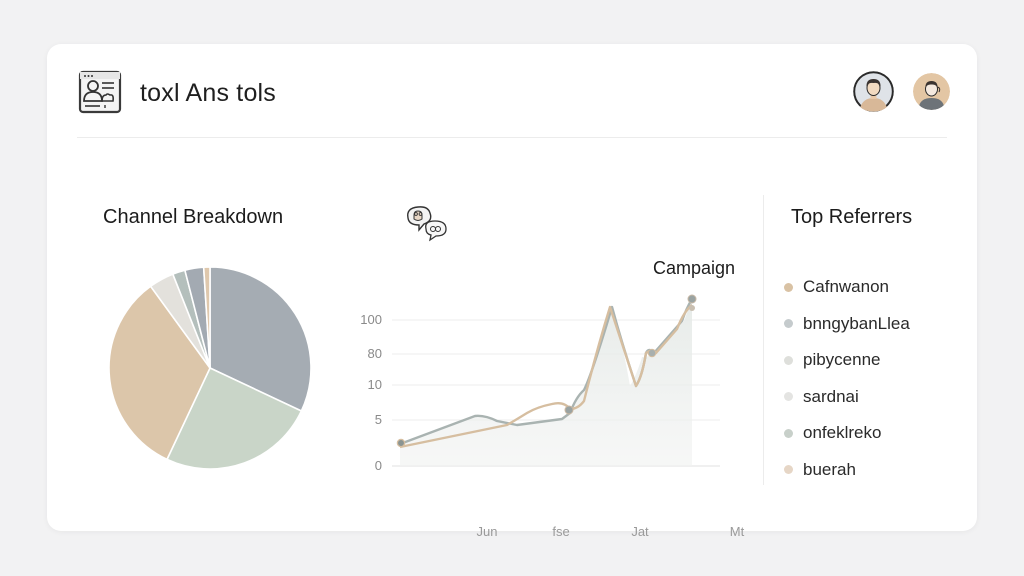  I want to click on referrer-item: onfeklreko, so click(874, 433).